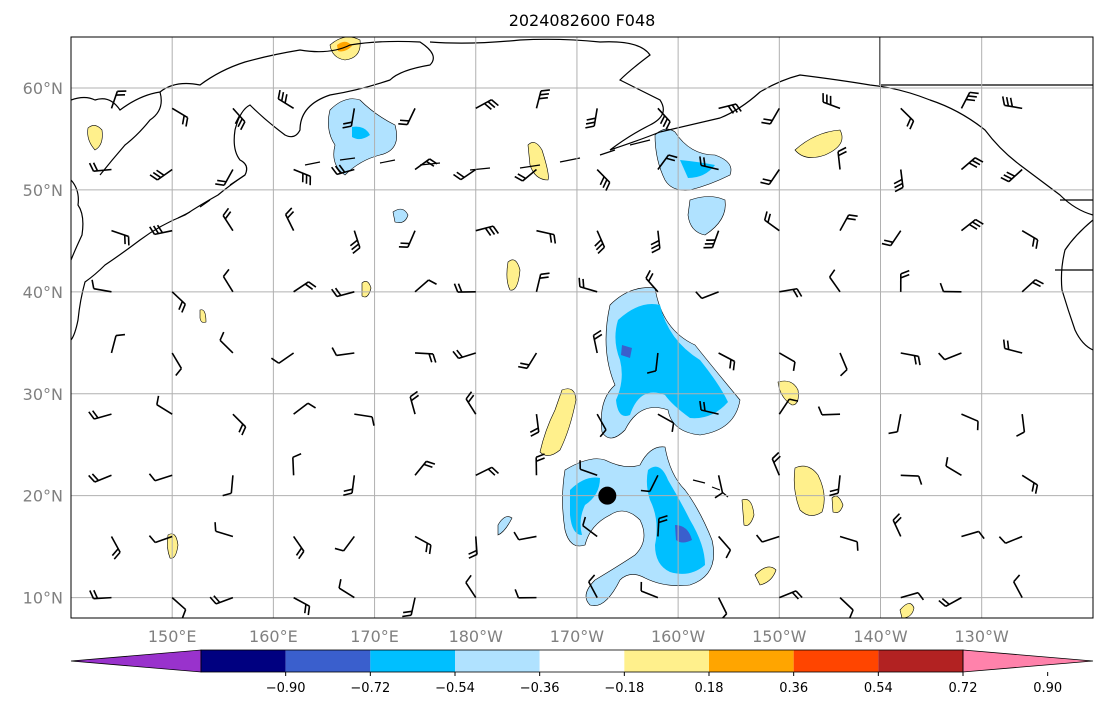  I want to click on lat-tick-label: 50°N, so click(43, 190).